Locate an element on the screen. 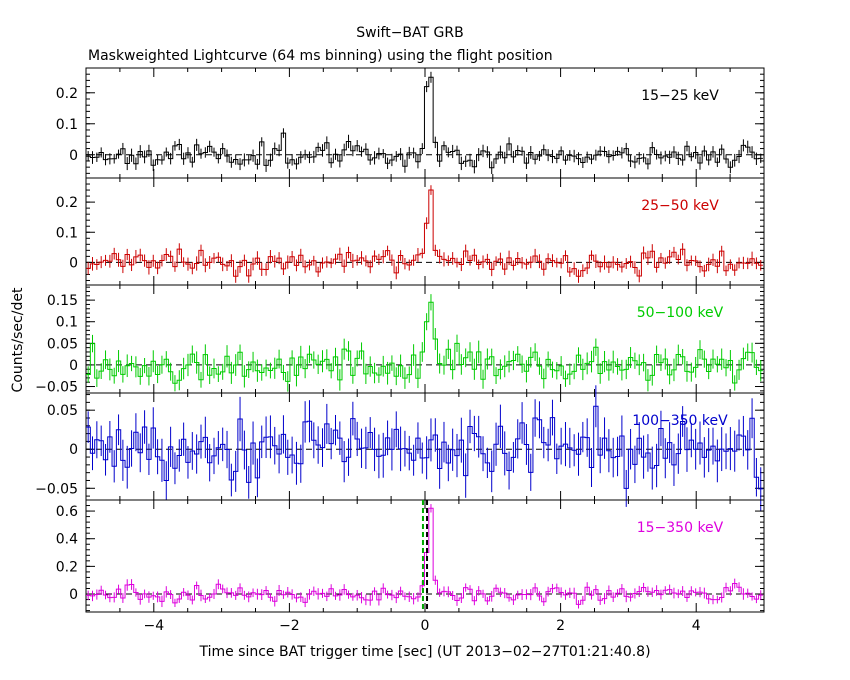  y-axis-label: Counts/sec/det is located at coordinates (18, 339).